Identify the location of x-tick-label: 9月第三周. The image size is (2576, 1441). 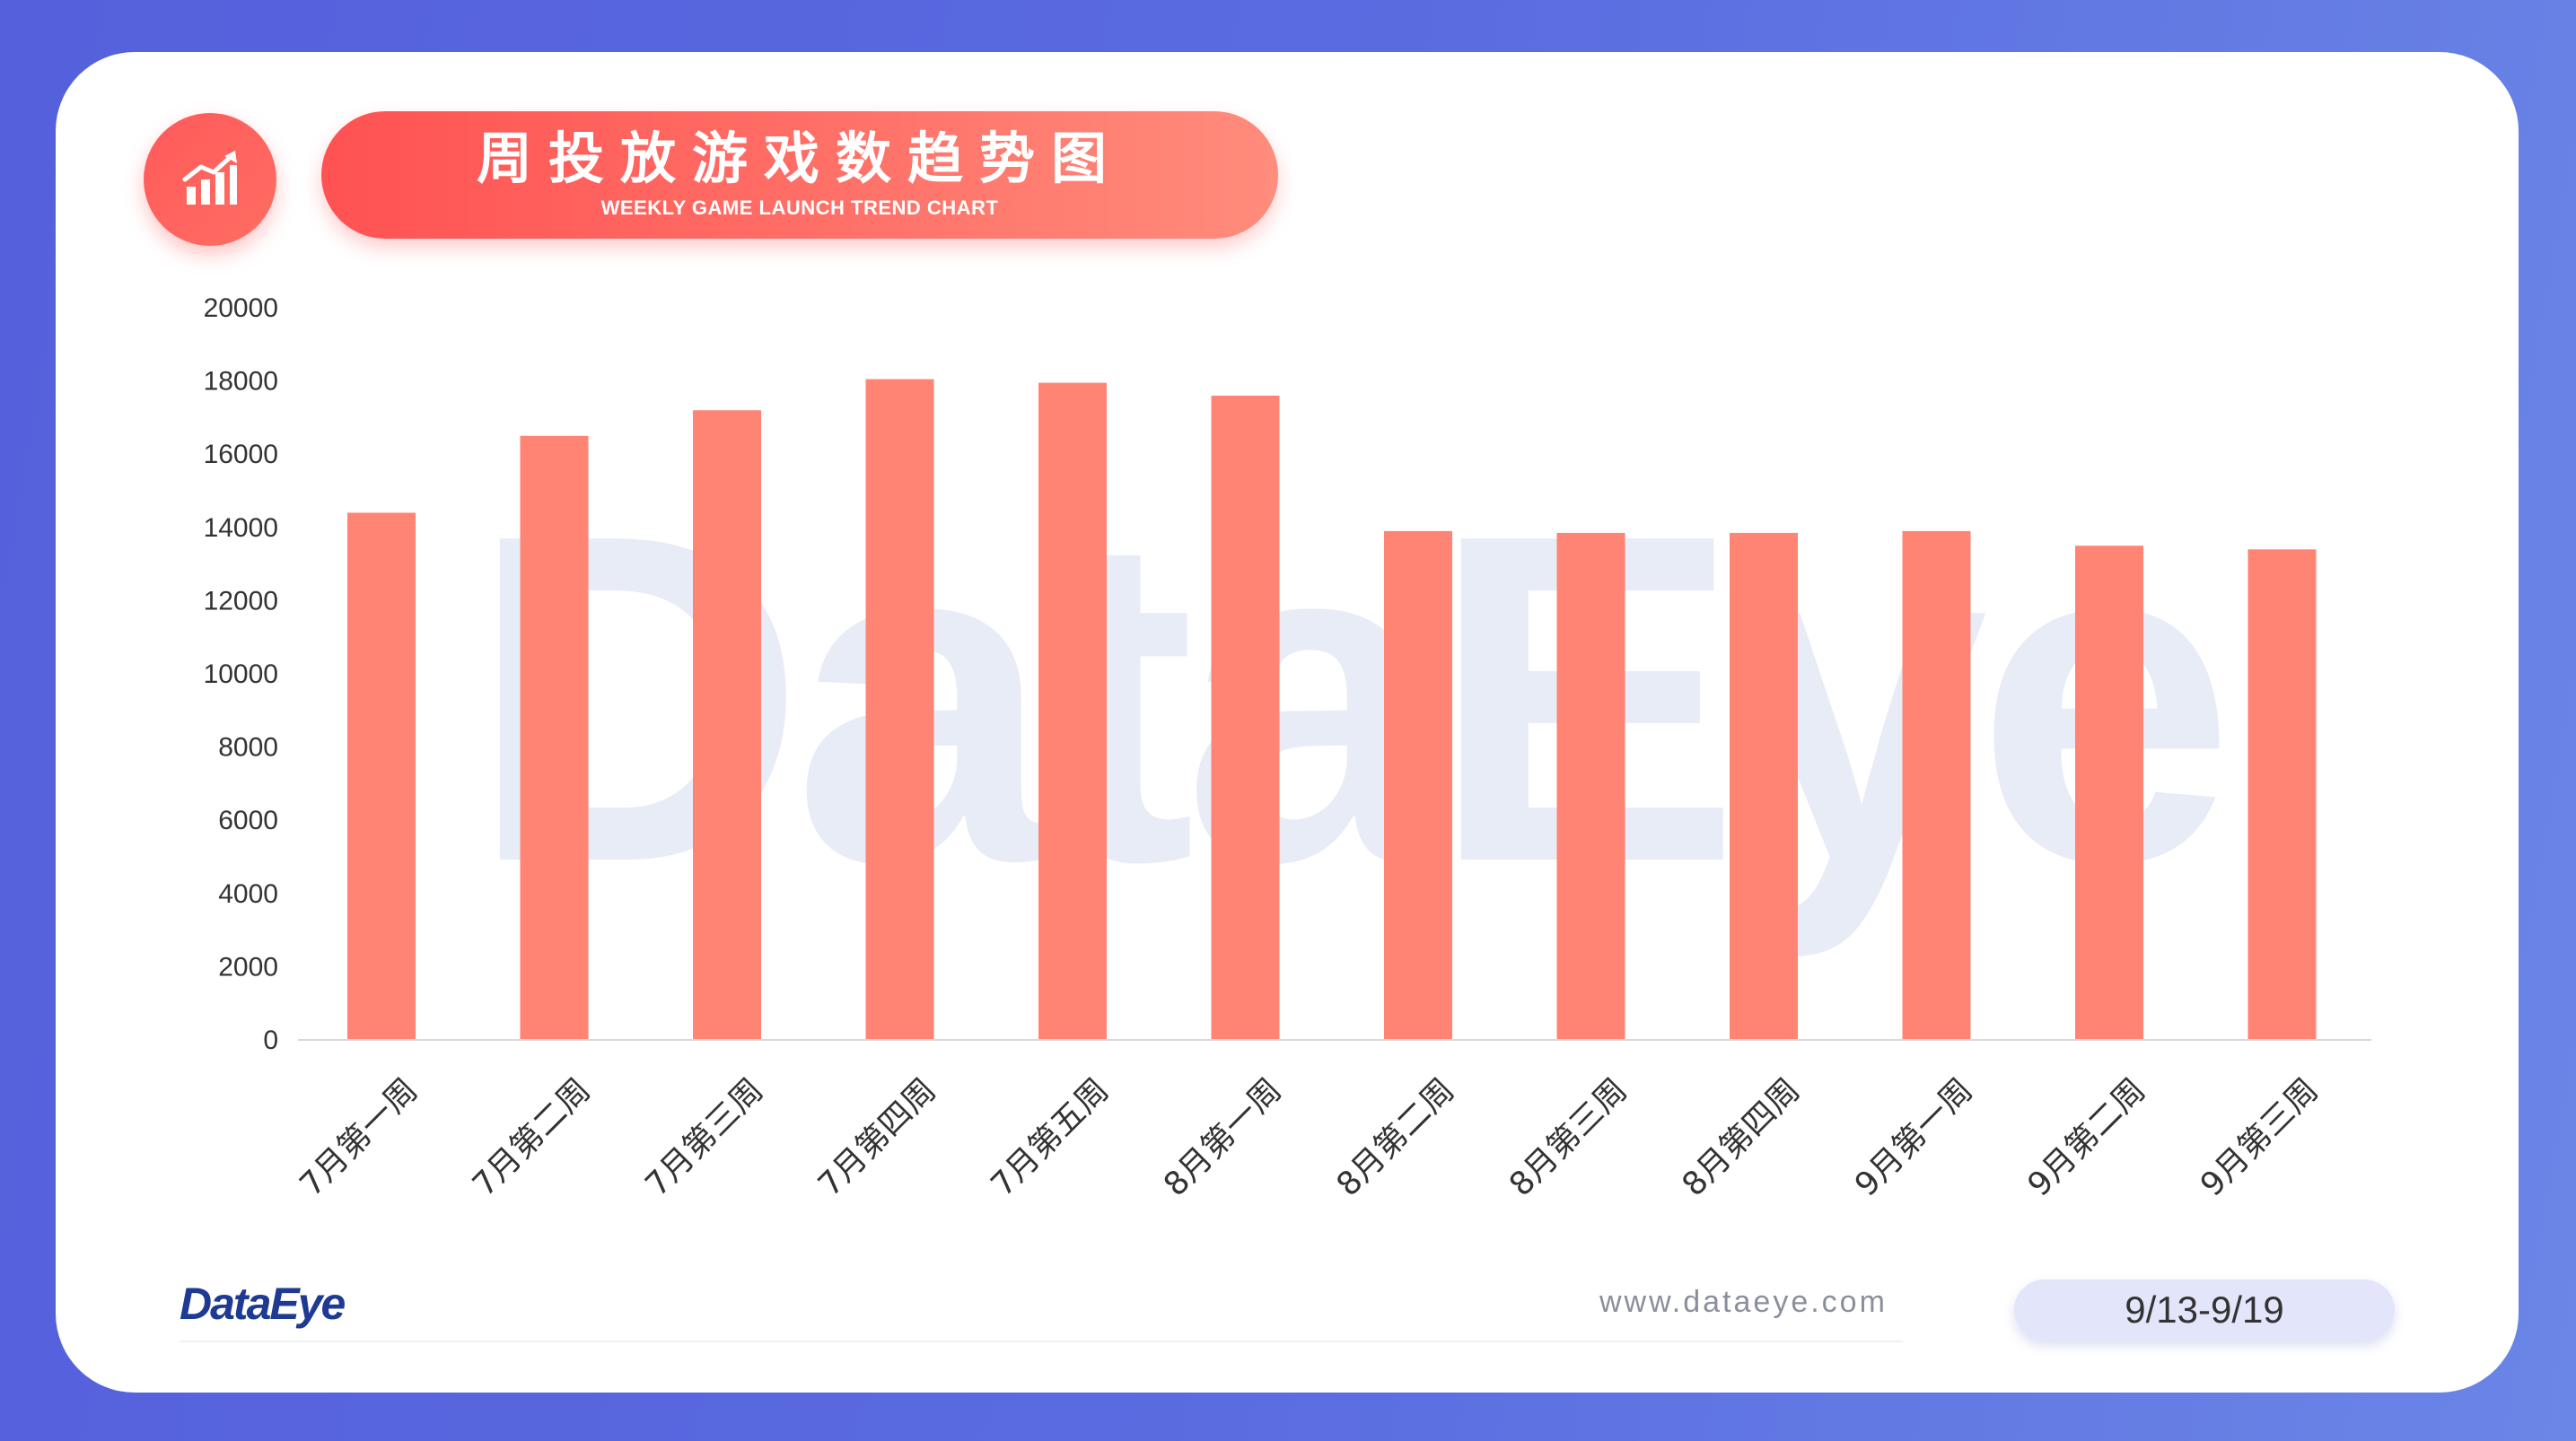
(2260, 1137).